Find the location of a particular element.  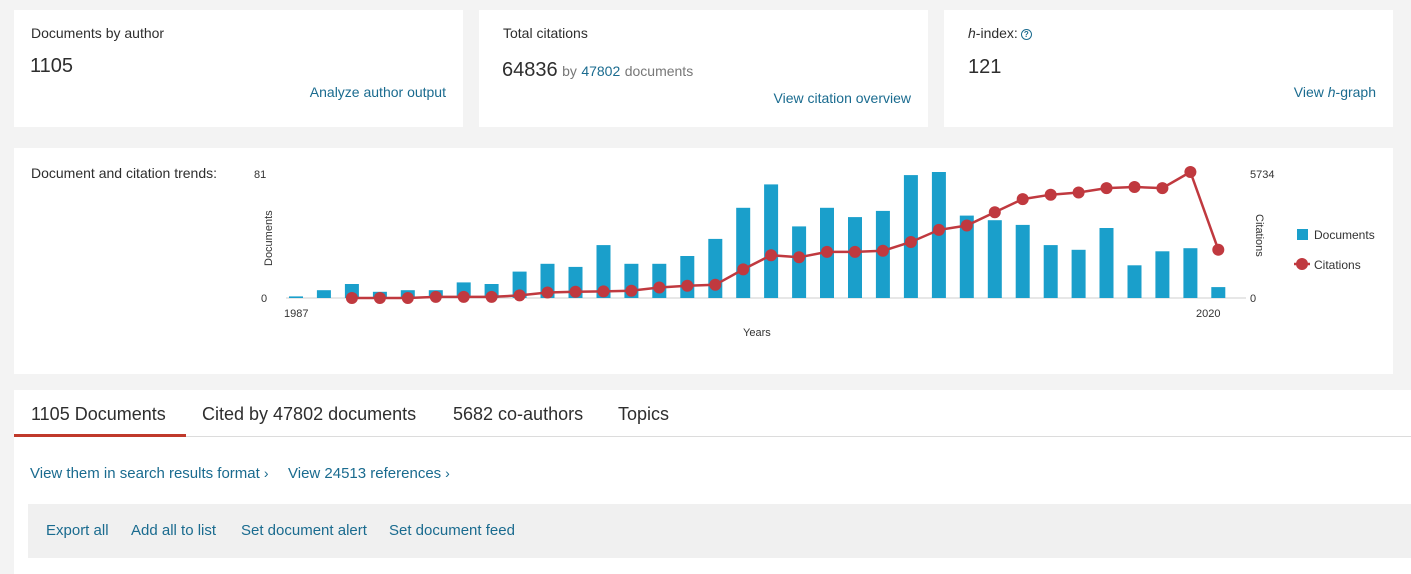

chart-legend: Documents Citations is located at coordinates (1334, 250).